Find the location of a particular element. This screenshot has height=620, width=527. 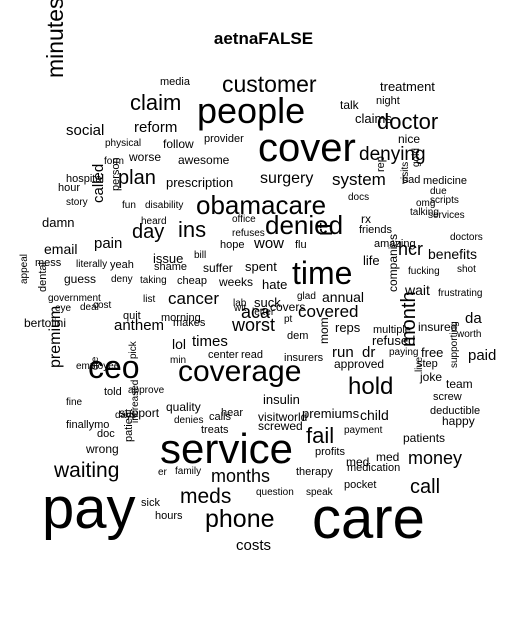

word-mess: mess is located at coordinates (48, 263).